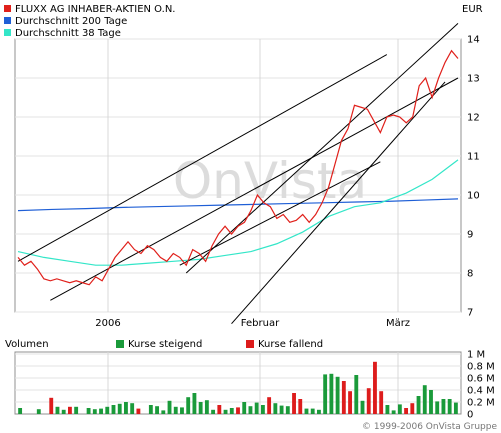 The width and height of the screenshot is (501, 433). Describe the element at coordinates (472, 9) in the screenshot. I see `currency-label: EUR` at that location.